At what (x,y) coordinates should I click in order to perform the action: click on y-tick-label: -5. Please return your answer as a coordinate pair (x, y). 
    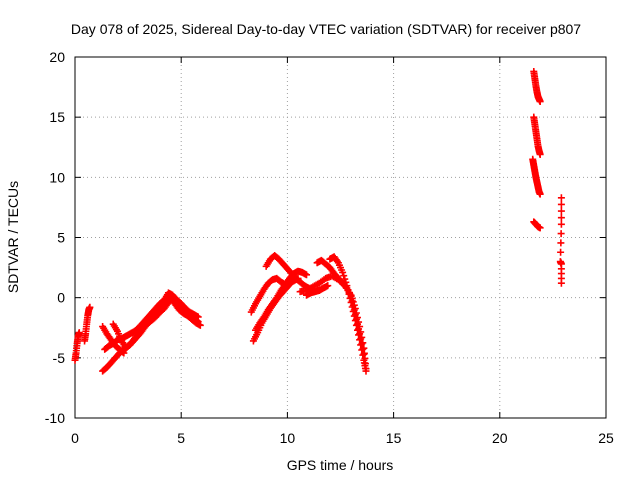
    Looking at the image, I should click on (59, 358).